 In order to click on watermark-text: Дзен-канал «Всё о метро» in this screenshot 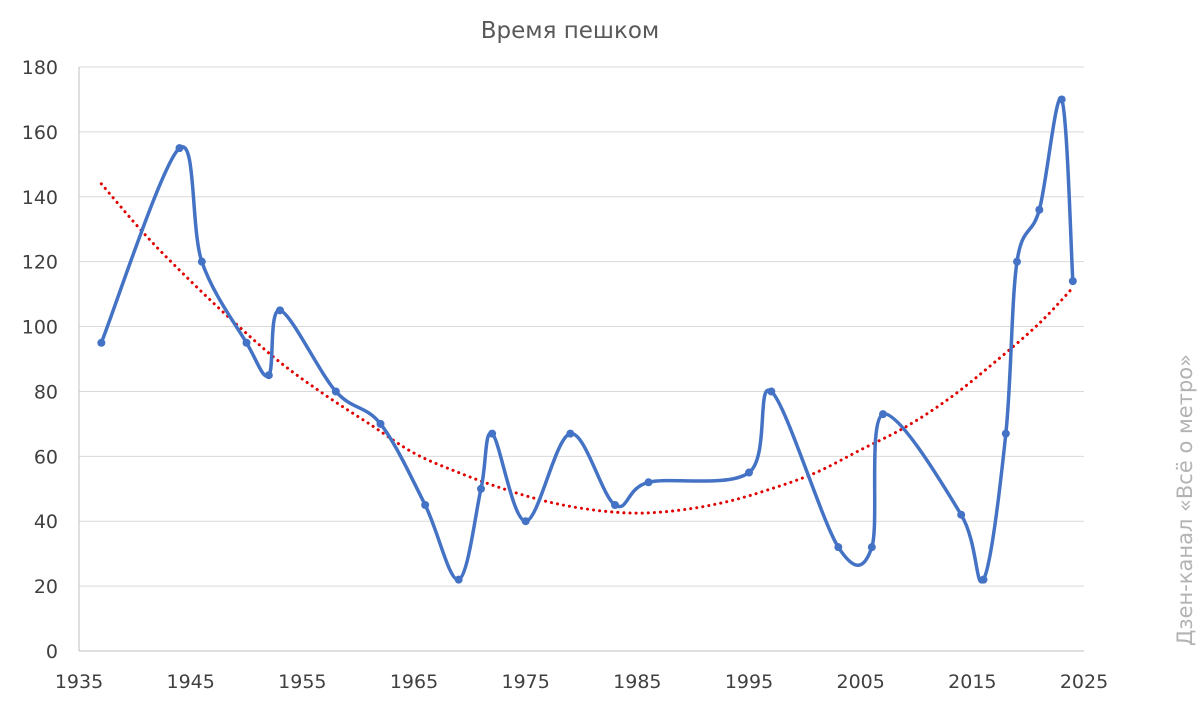, I will do `click(1185, 500)`.